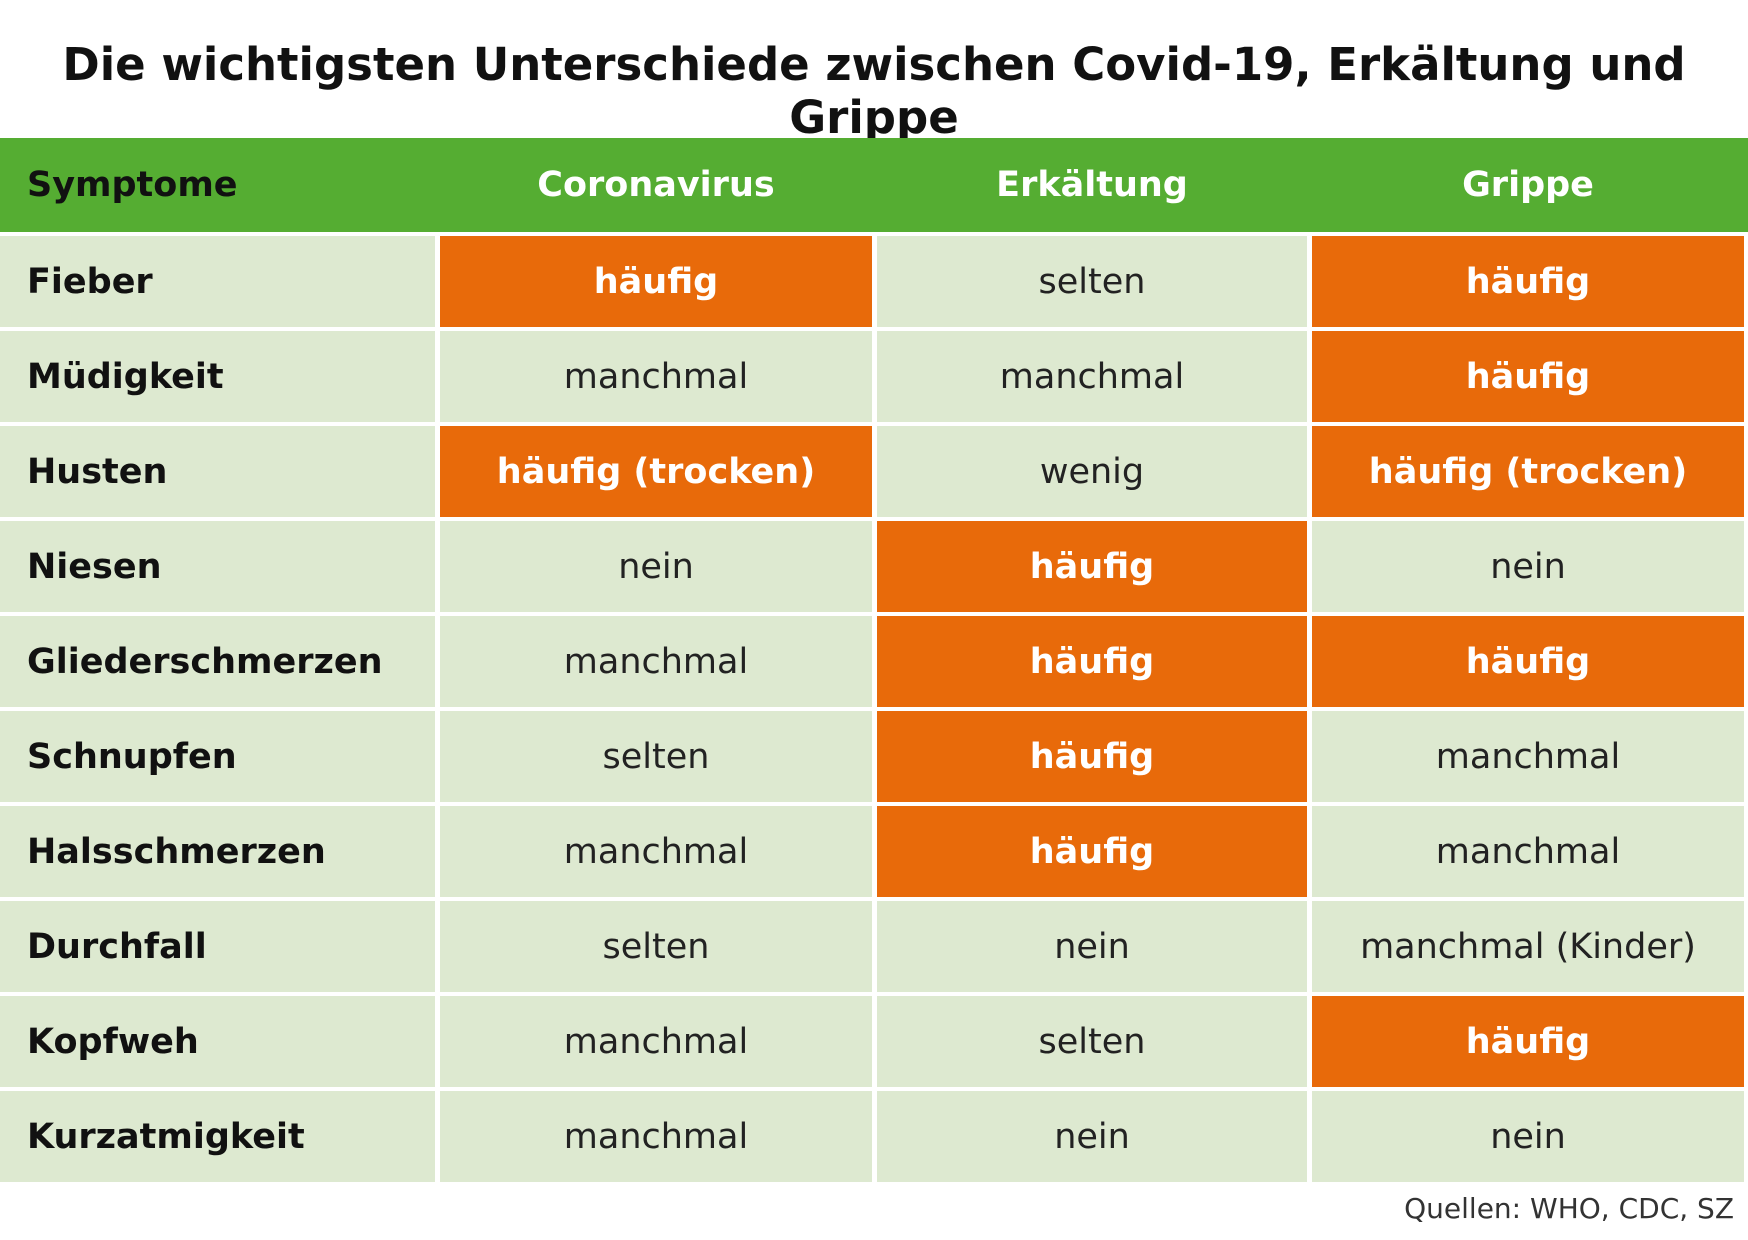 The image size is (1748, 1240). What do you see at coordinates (217, 566) in the screenshot?
I see `row-label: Niesen` at bounding box center [217, 566].